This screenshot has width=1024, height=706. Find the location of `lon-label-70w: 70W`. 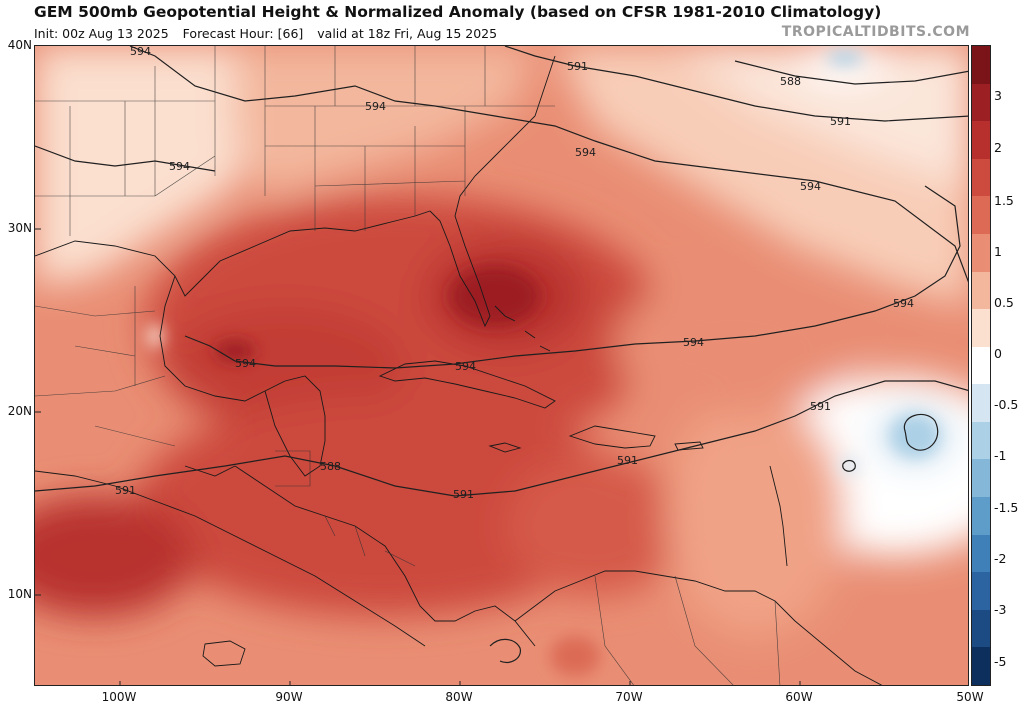

lon-label-70w: 70W is located at coordinates (629, 697).